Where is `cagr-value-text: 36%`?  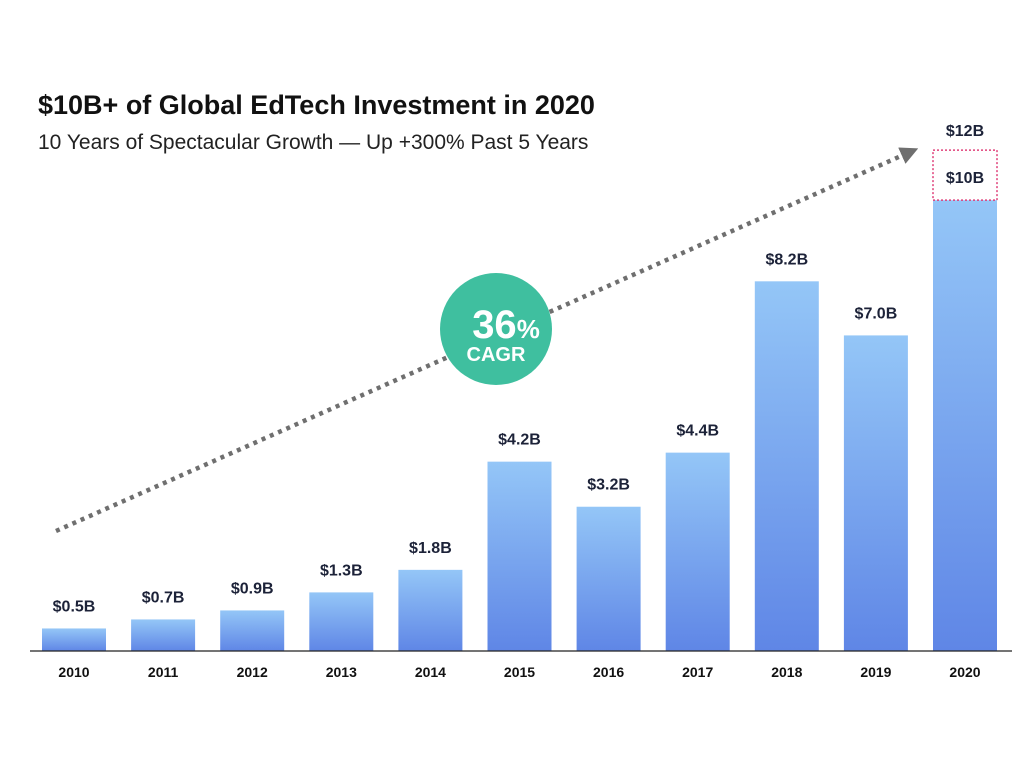
cagr-value-text: 36% is located at coordinates (506, 325).